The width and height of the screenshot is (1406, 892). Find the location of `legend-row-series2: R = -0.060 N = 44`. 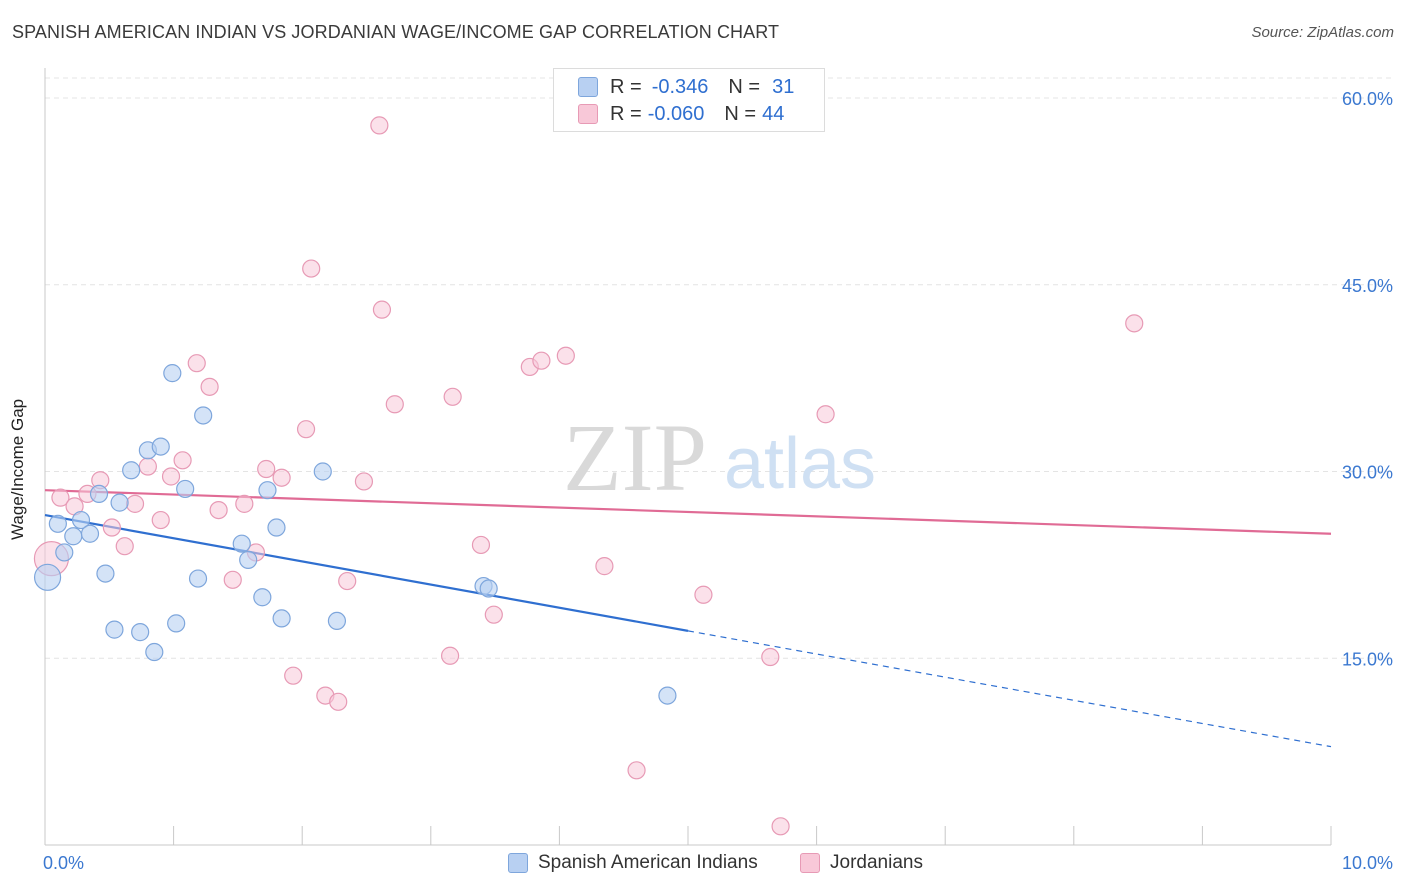

legend-row-series2: R = -0.060 N = 44 is located at coordinates (681, 114).